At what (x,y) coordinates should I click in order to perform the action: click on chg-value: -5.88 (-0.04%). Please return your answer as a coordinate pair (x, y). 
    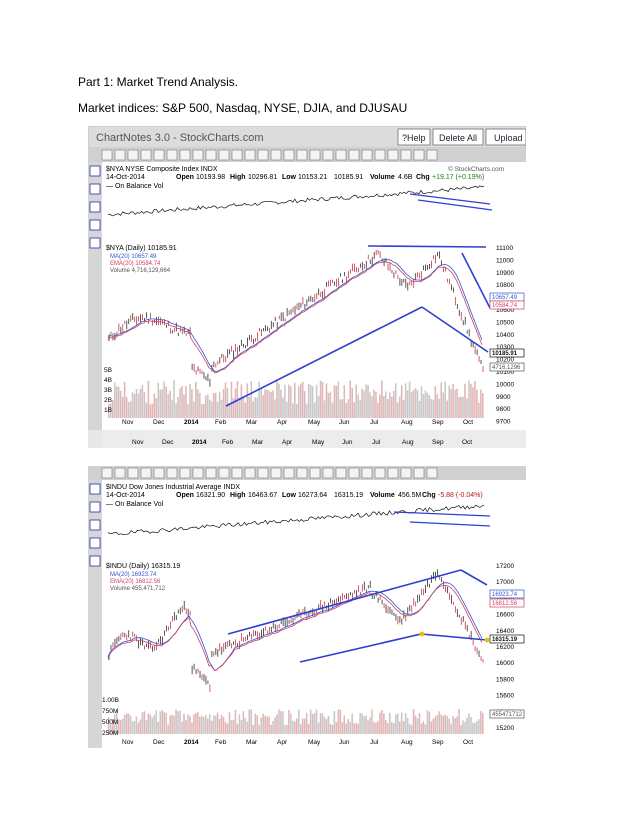
    Looking at the image, I should click on (460, 495).